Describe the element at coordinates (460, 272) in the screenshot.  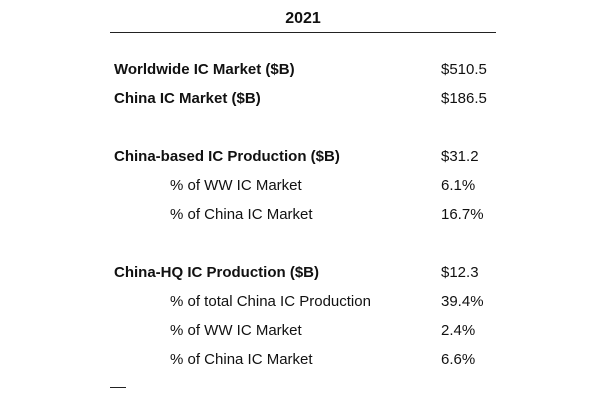
I see `row-value: $12.3` at that location.